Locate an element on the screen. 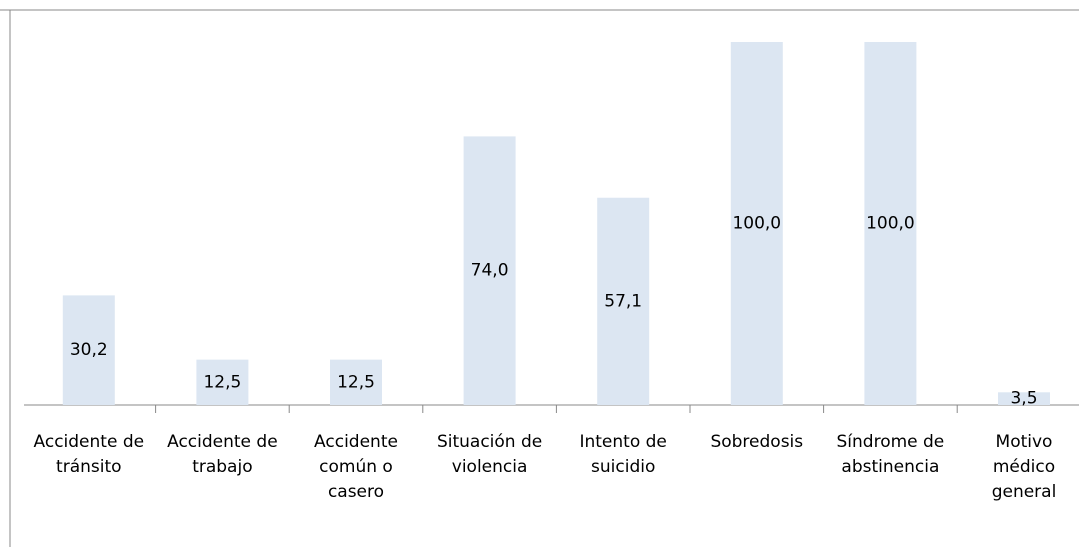 The width and height of the screenshot is (1079, 547). x-tick-label: Situación de violencia is located at coordinates (489, 454).